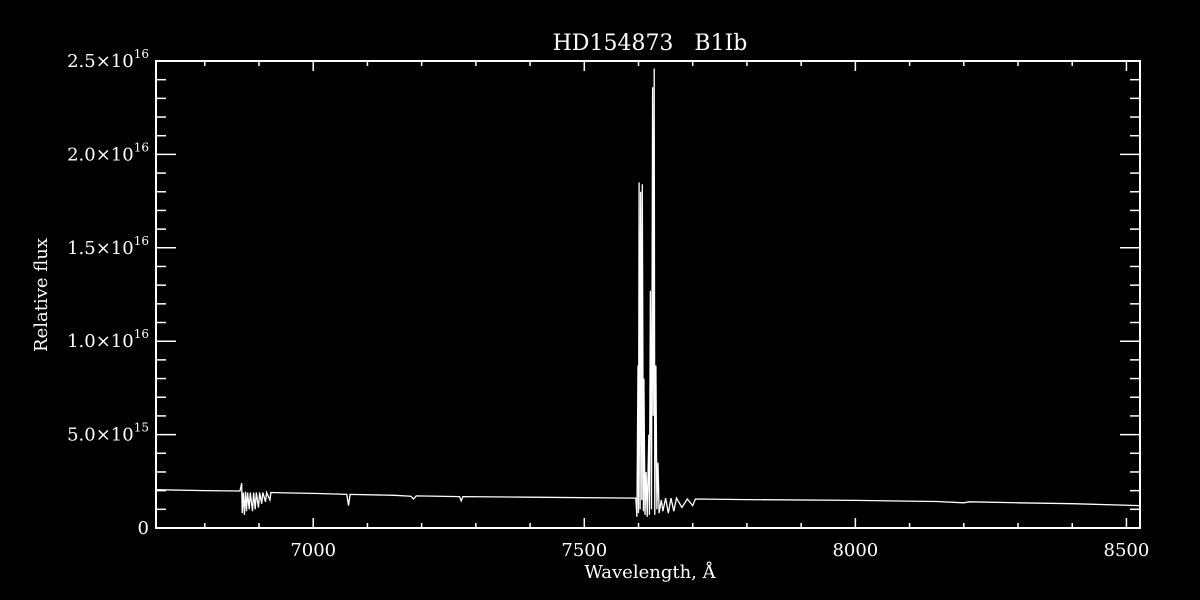  I want to click on y-tick-label: 5.0×10¹⁵, so click(108, 433).